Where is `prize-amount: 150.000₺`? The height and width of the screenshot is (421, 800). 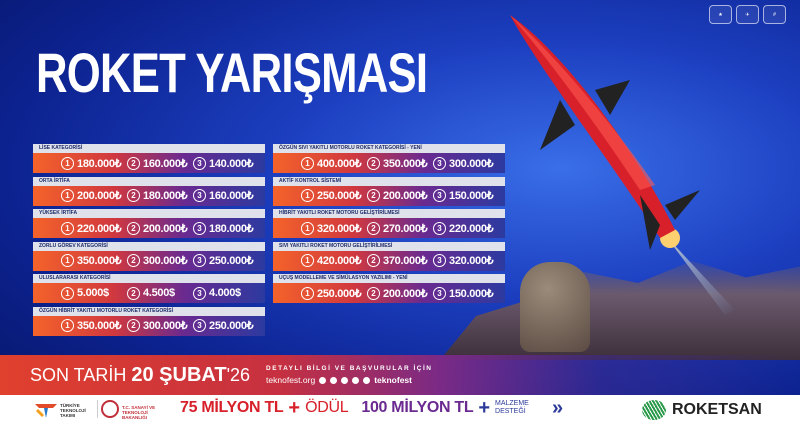 prize-amount: 150.000₺ is located at coordinates (471, 293).